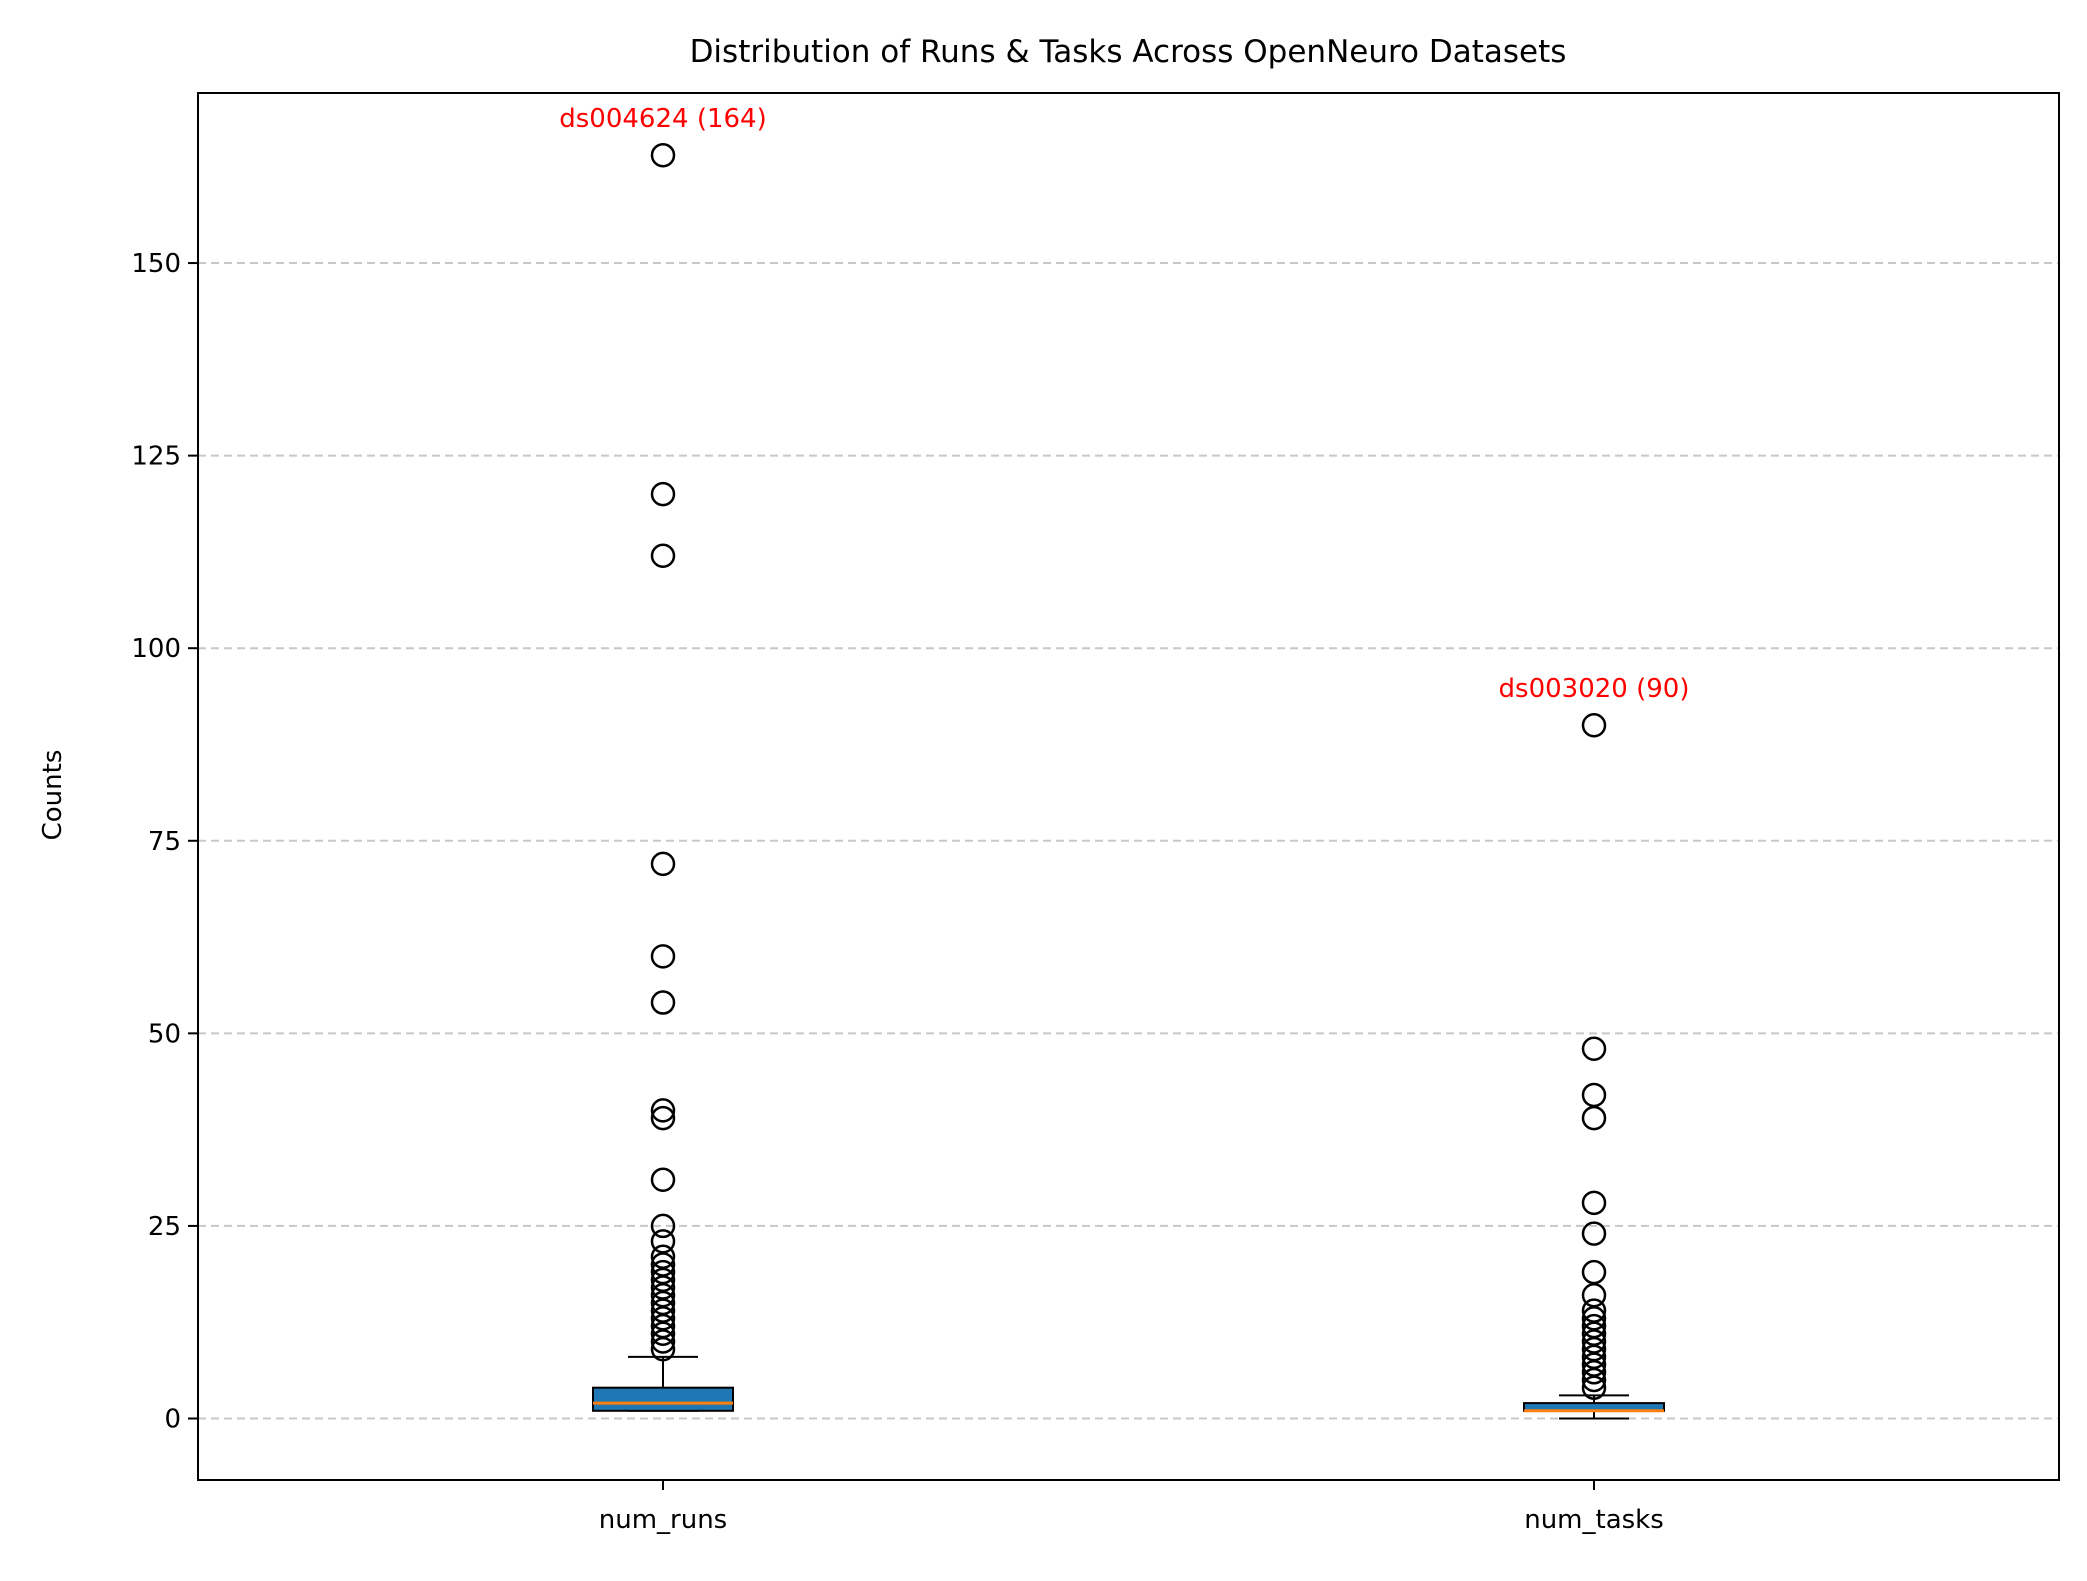 This screenshot has width=2087, height=1581. Describe the element at coordinates (164, 1034) in the screenshot. I see `y-tick-label-50: 50` at that location.